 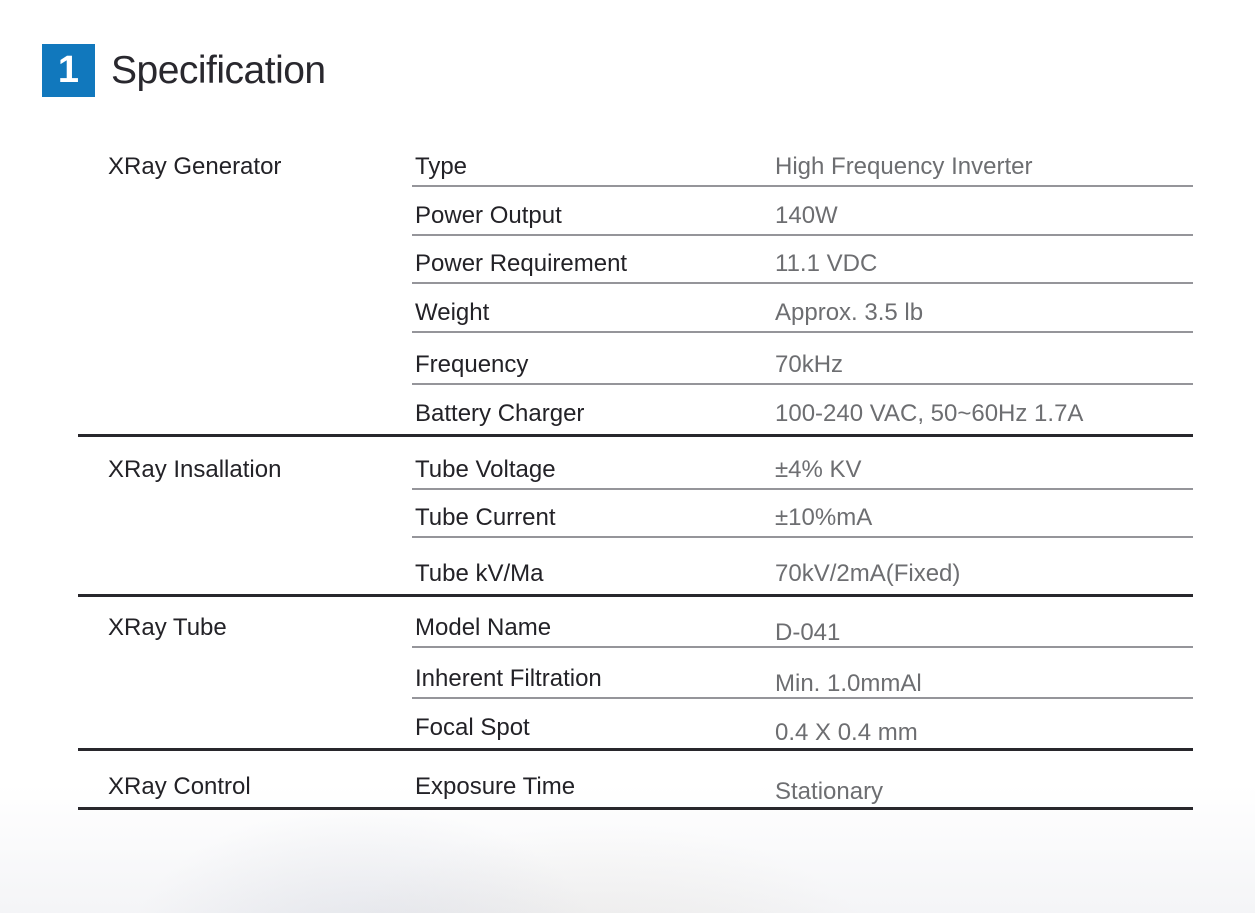 What do you see at coordinates (485, 517) in the screenshot?
I see `property-cell: Tube Current` at bounding box center [485, 517].